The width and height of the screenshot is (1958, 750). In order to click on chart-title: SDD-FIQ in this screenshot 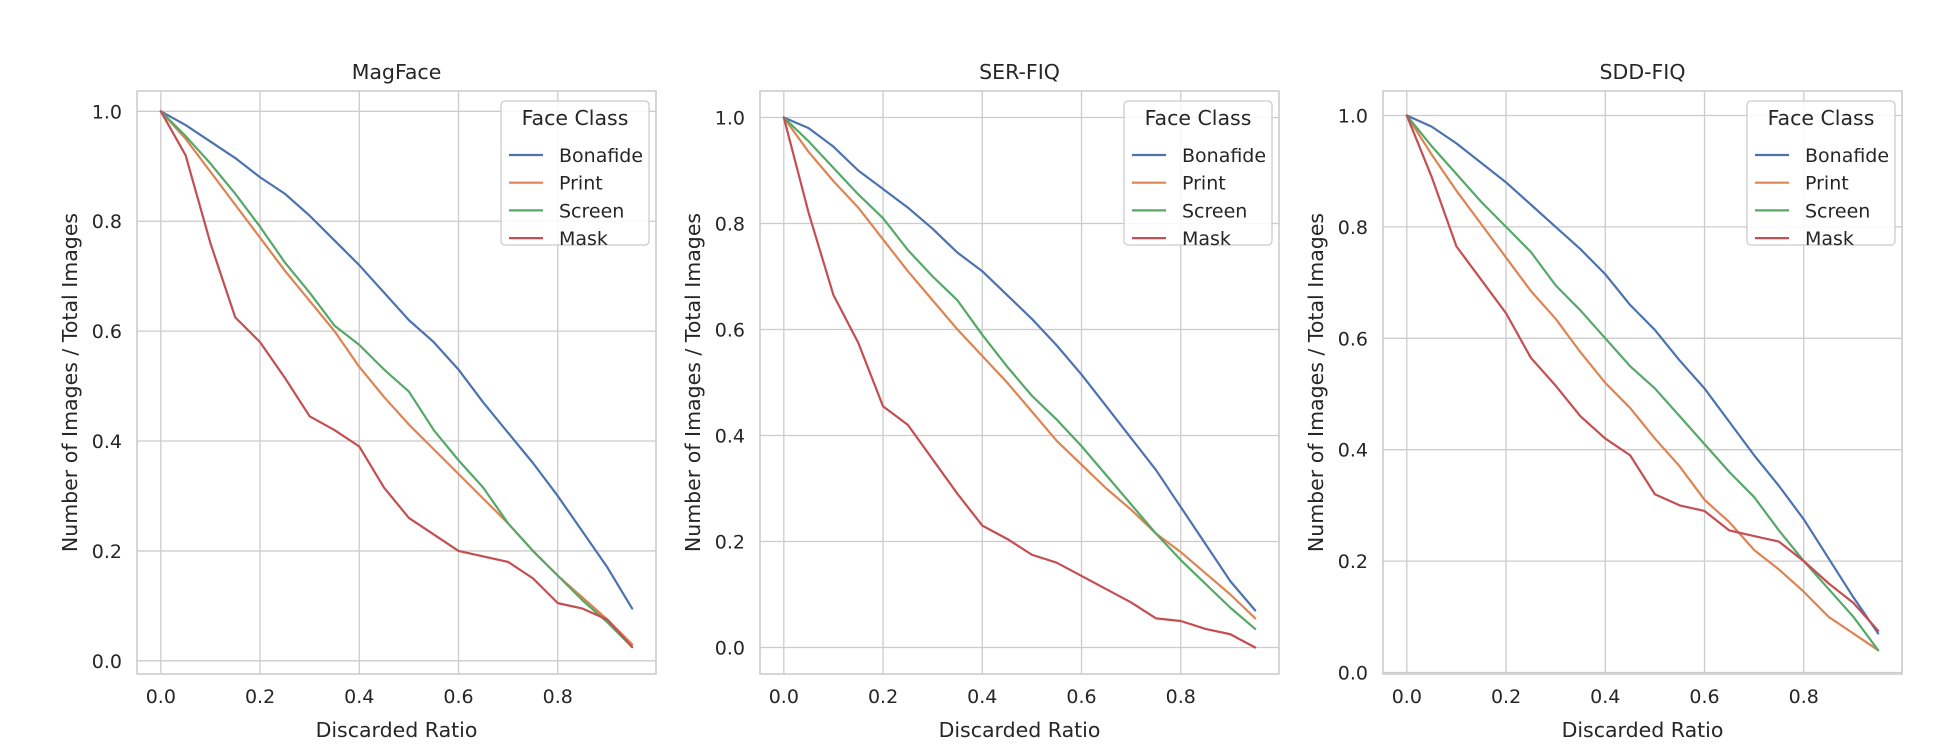, I will do `click(1643, 72)`.